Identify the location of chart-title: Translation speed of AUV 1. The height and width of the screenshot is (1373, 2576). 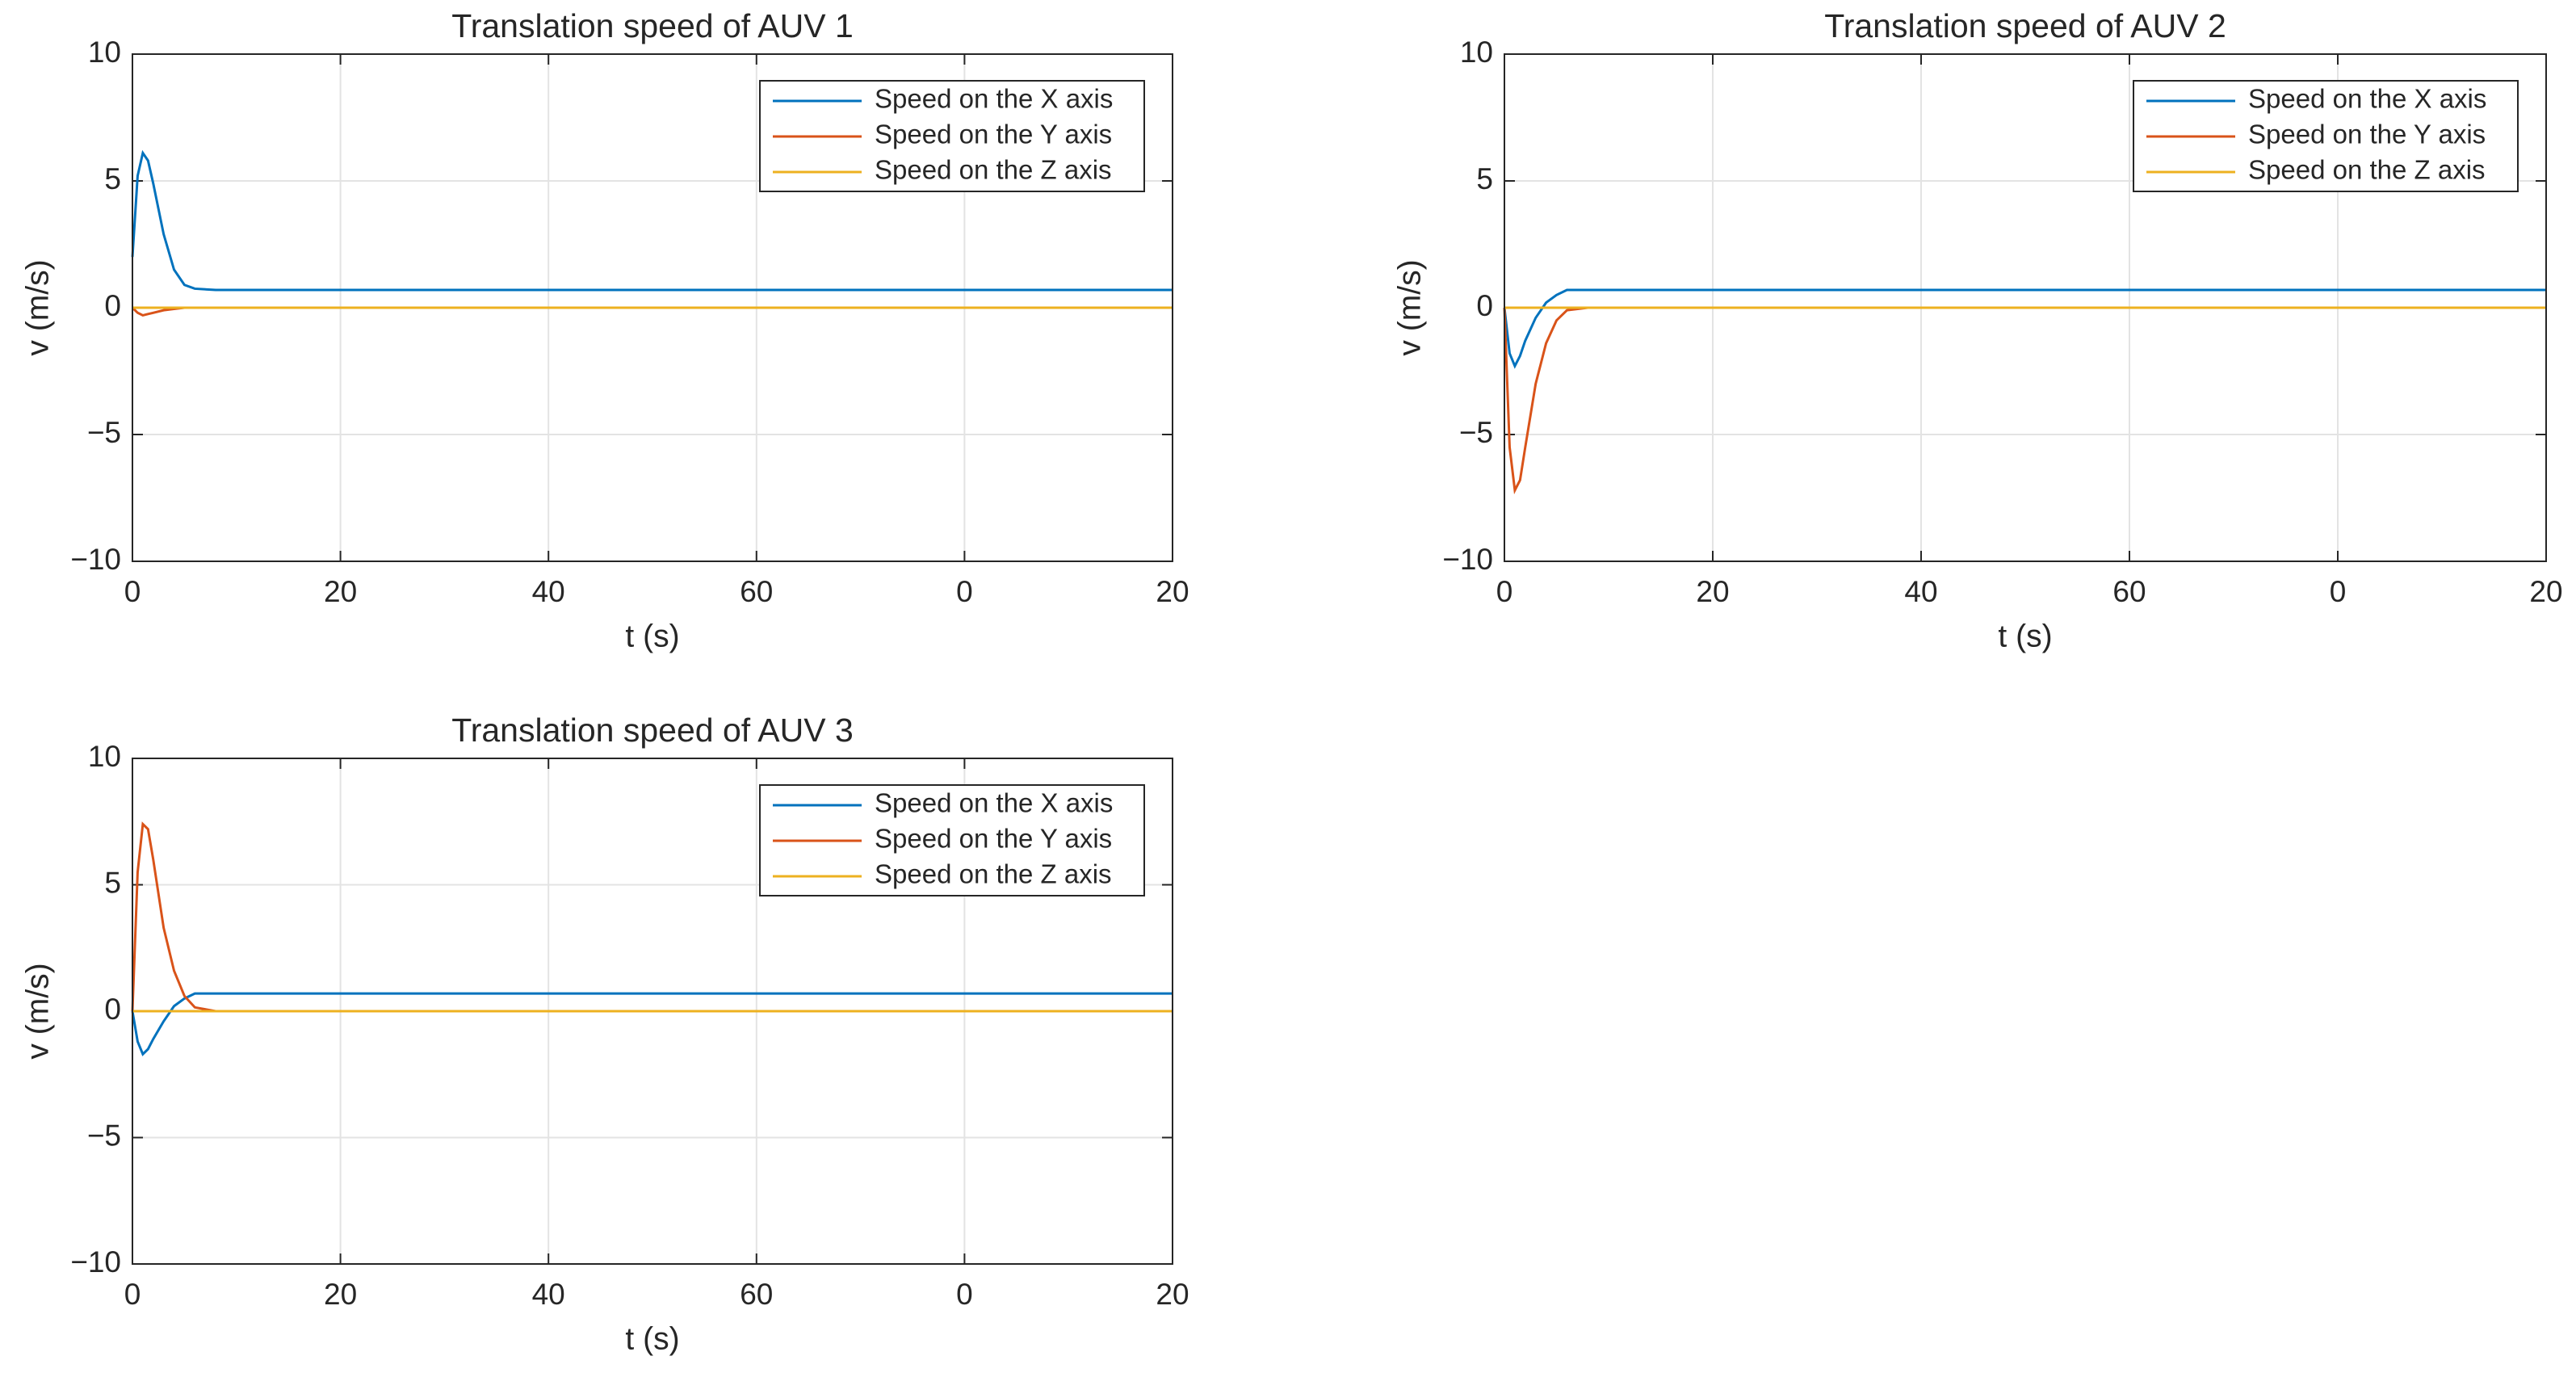
(652, 25).